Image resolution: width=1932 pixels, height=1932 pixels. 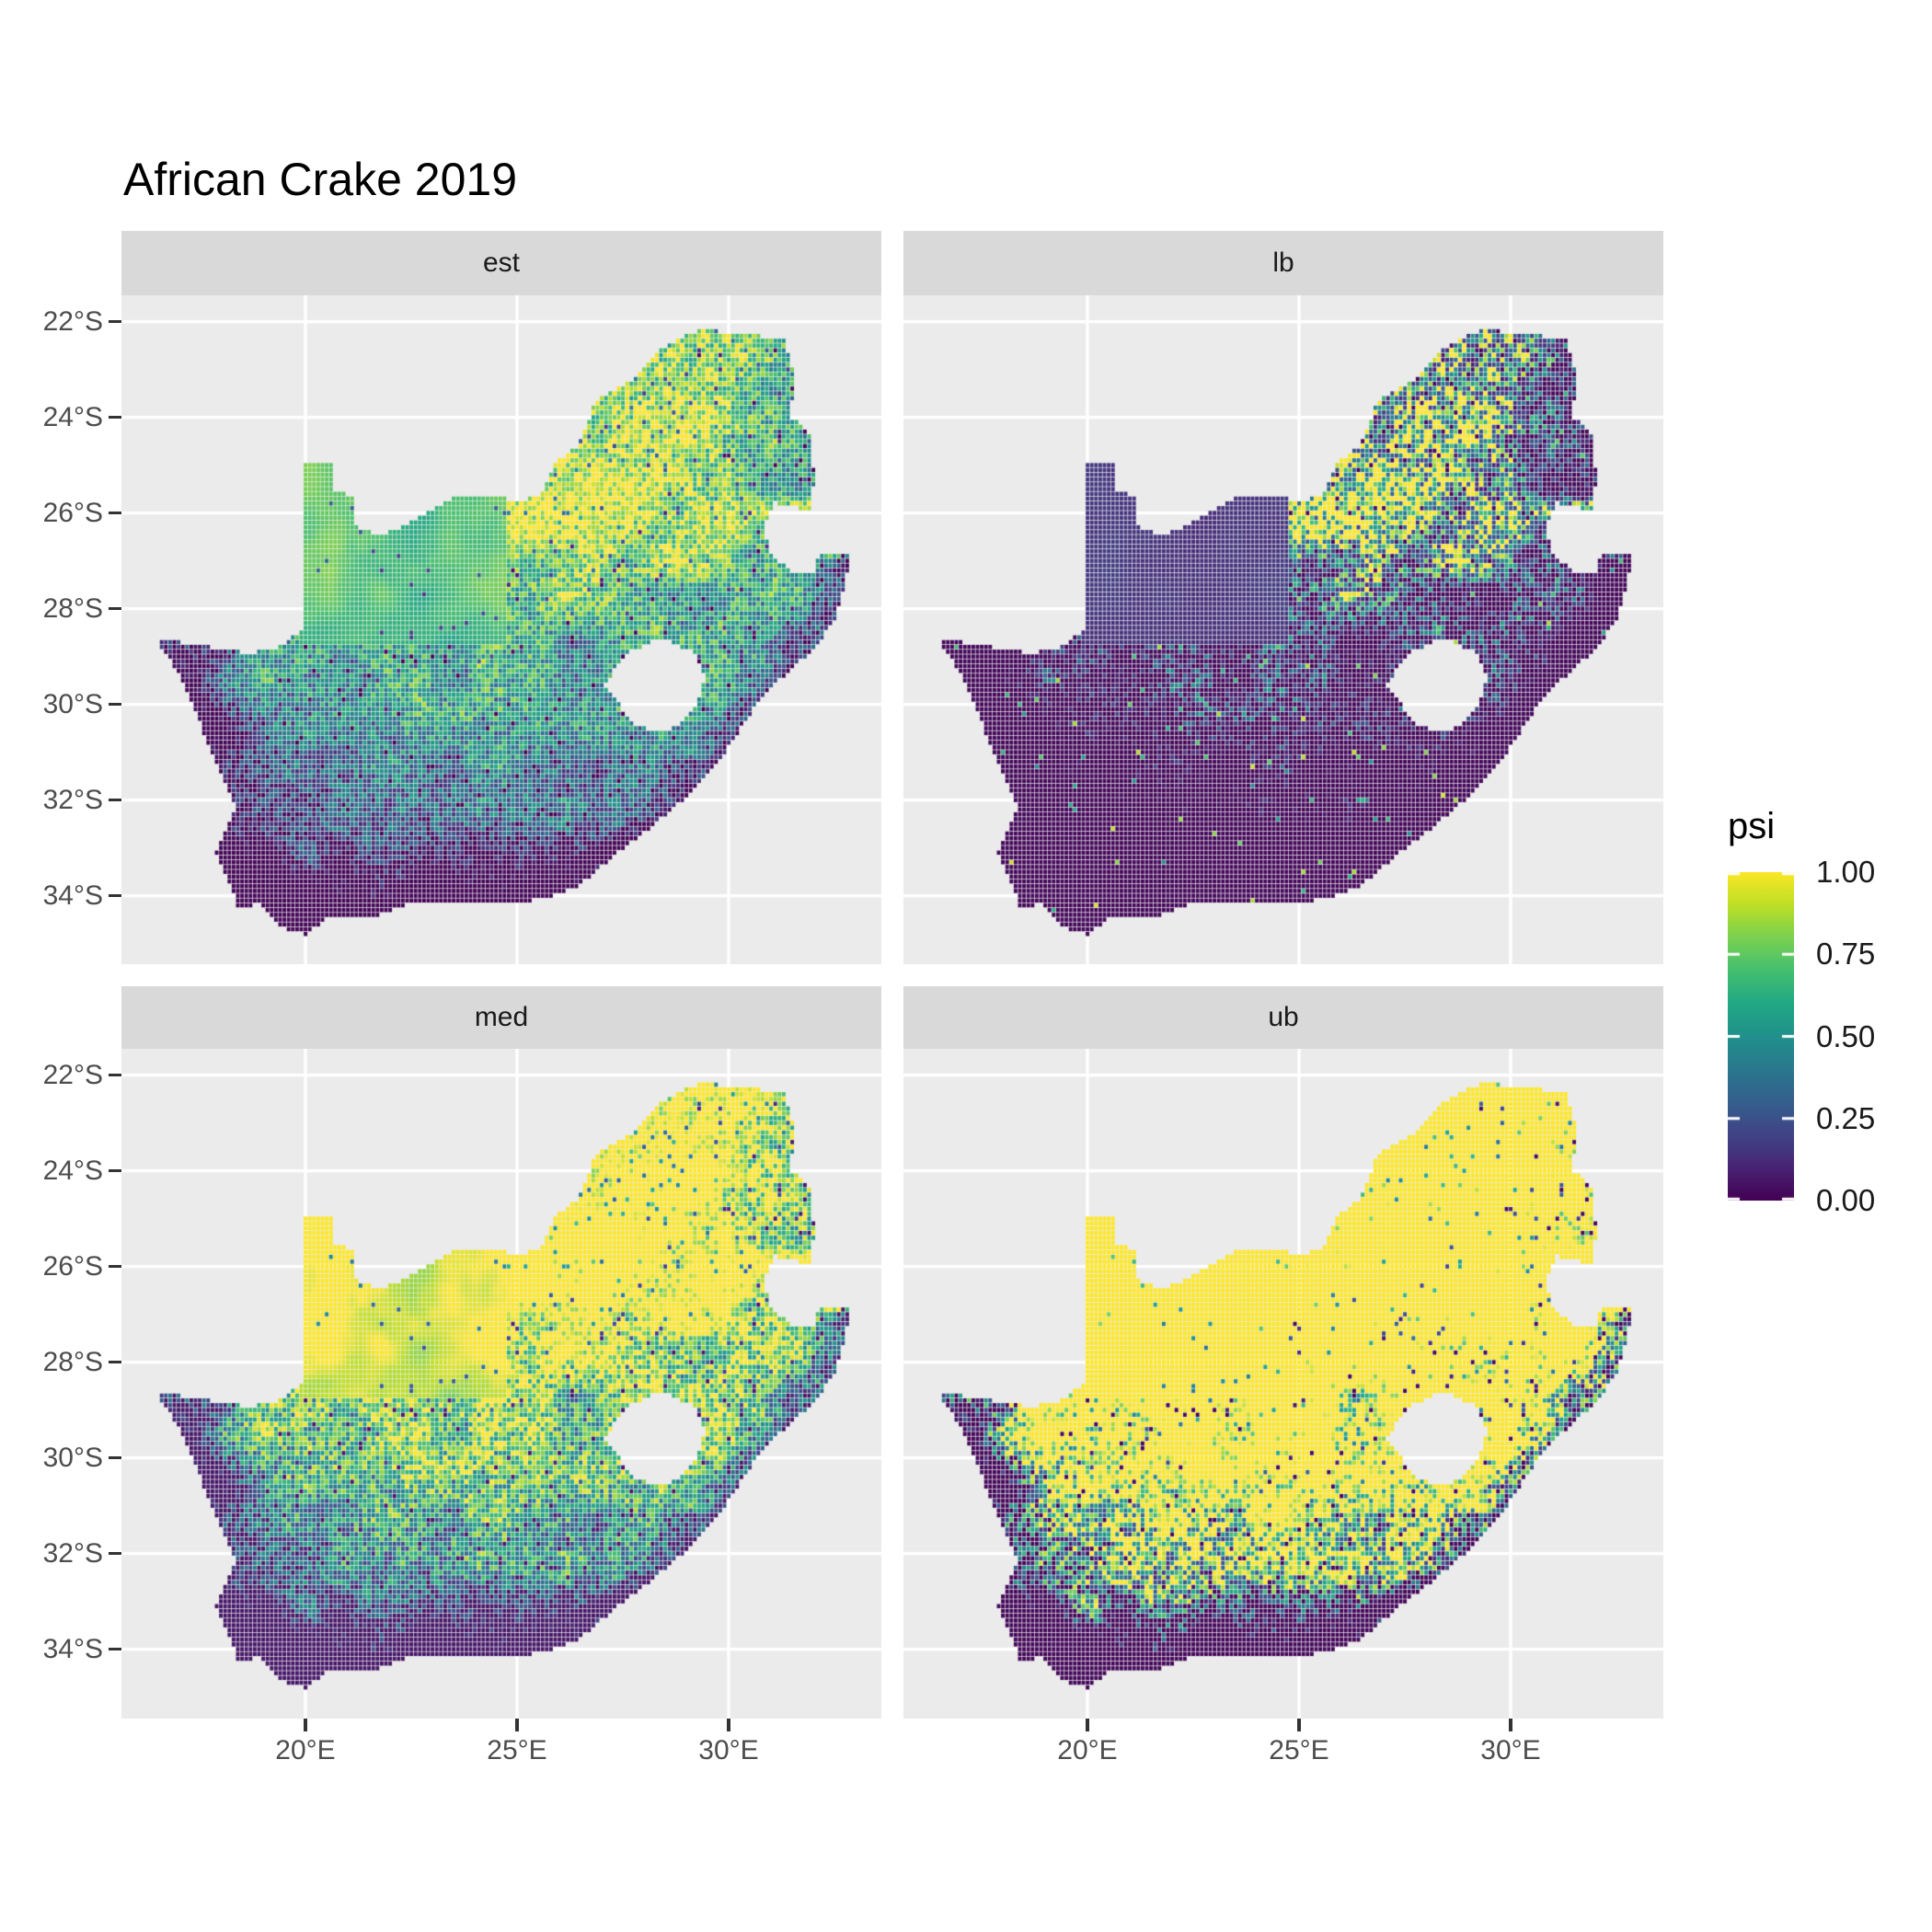 What do you see at coordinates (501, 1384) in the screenshot?
I see `map-panel-med` at bounding box center [501, 1384].